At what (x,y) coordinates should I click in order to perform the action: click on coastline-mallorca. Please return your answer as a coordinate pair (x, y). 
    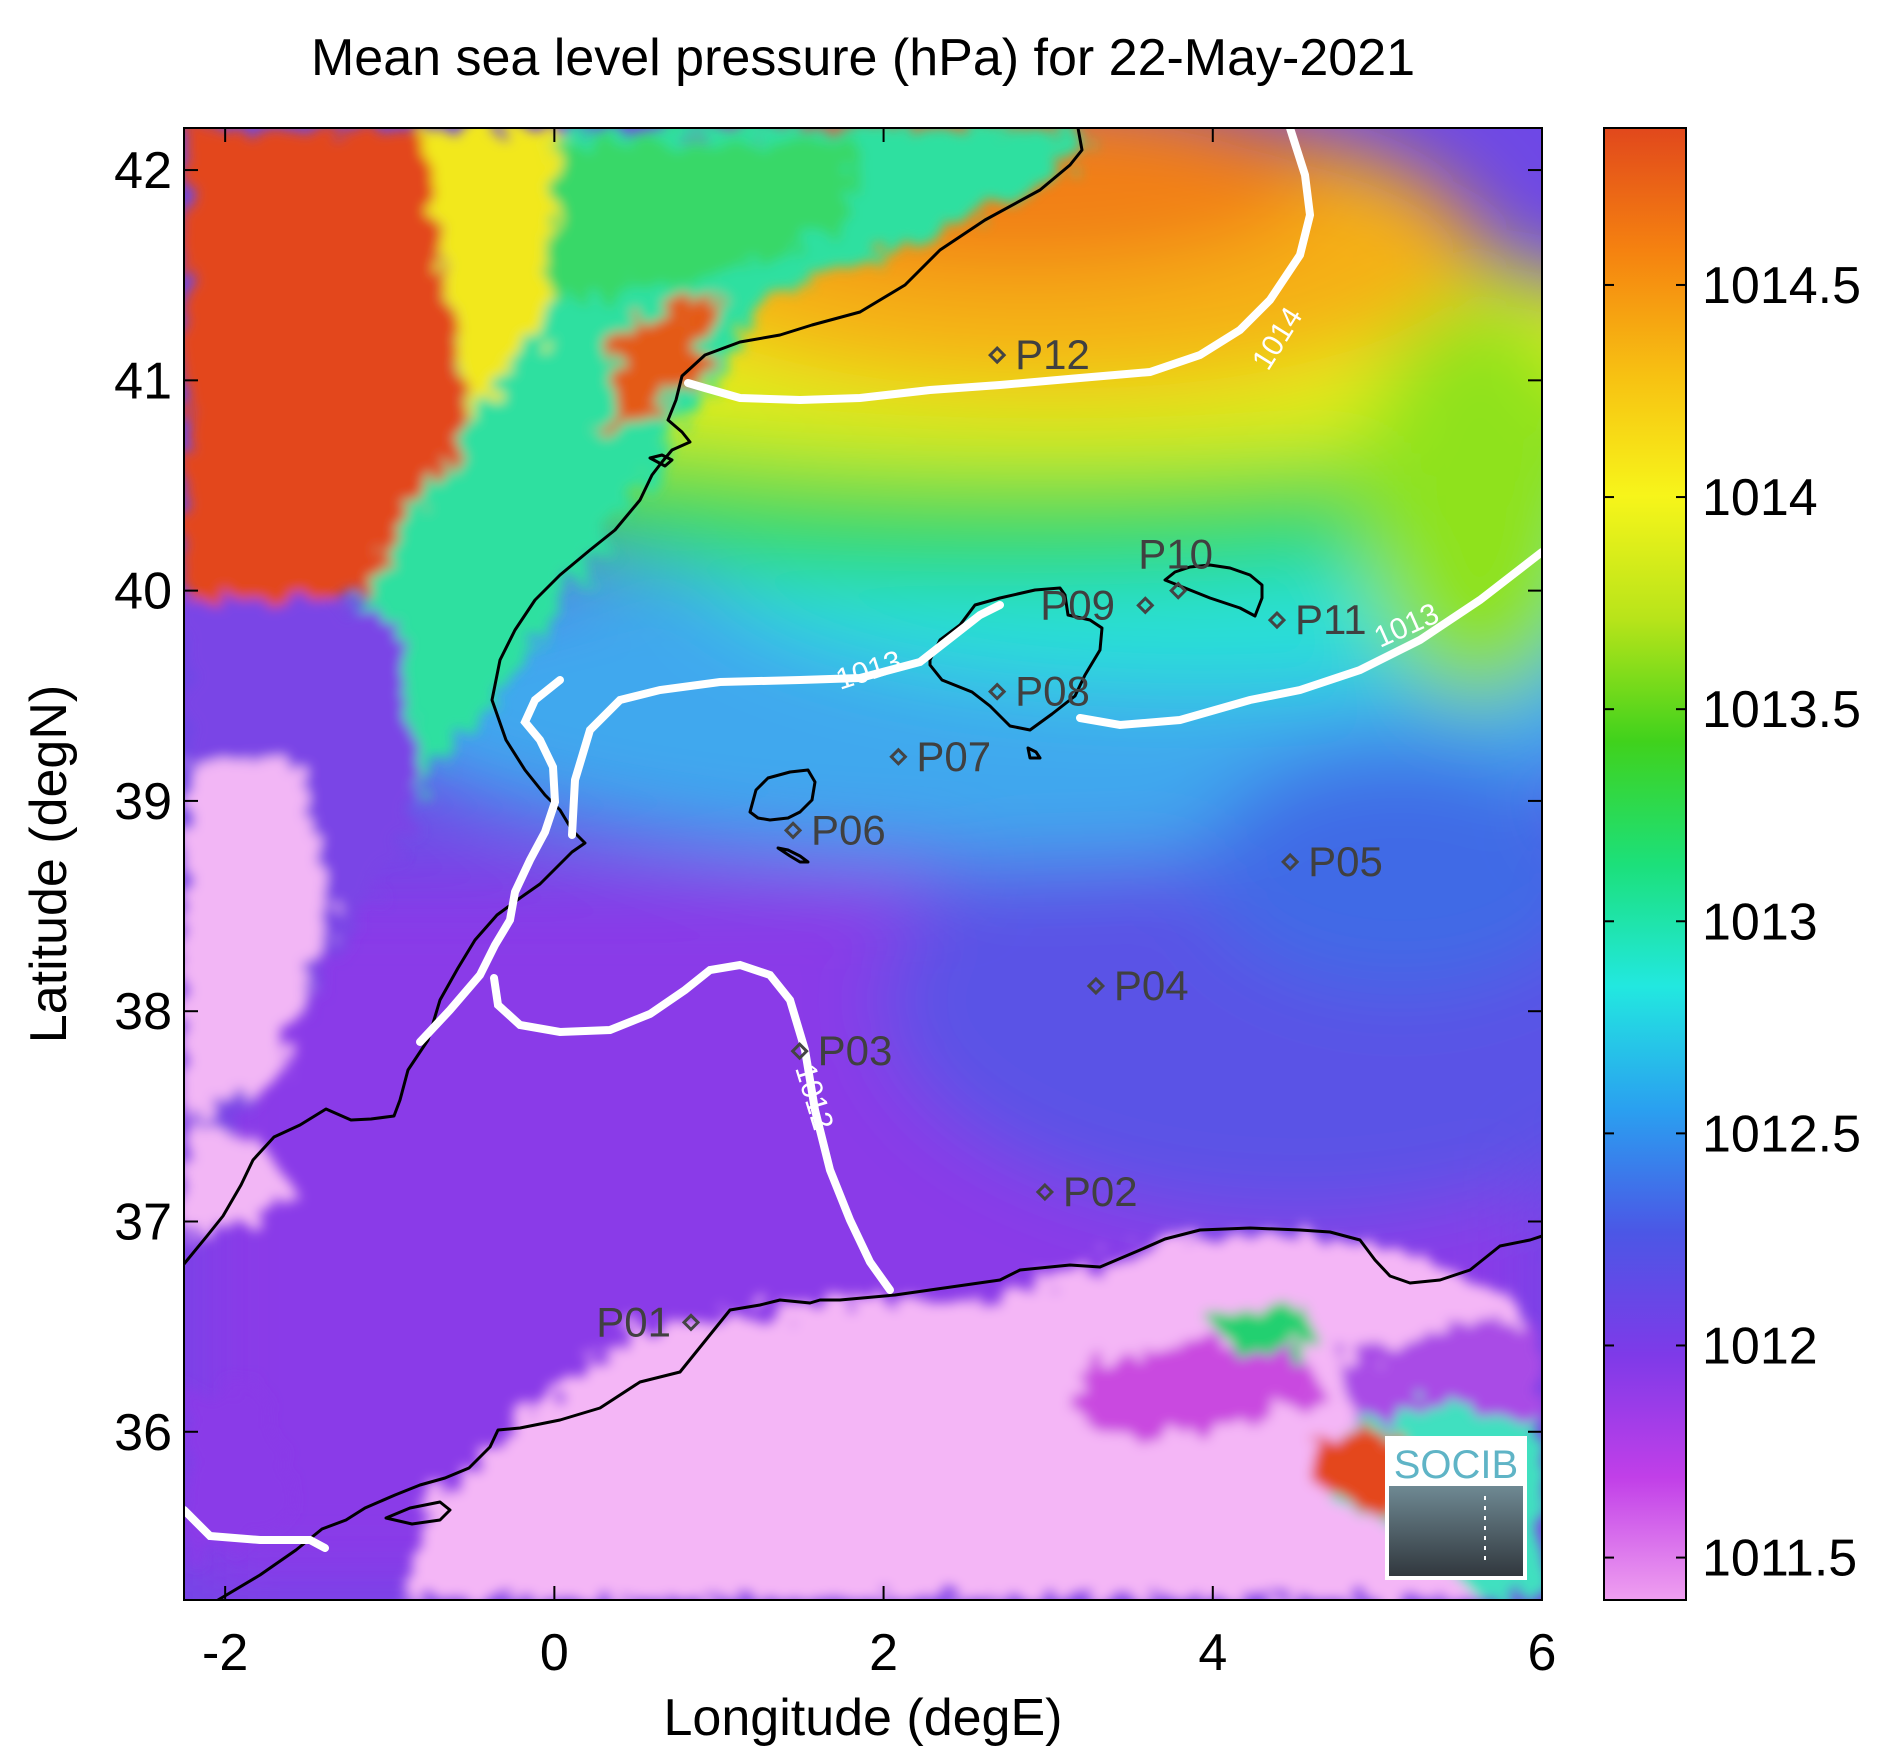
    Looking at the image, I should click on (1016, 659).